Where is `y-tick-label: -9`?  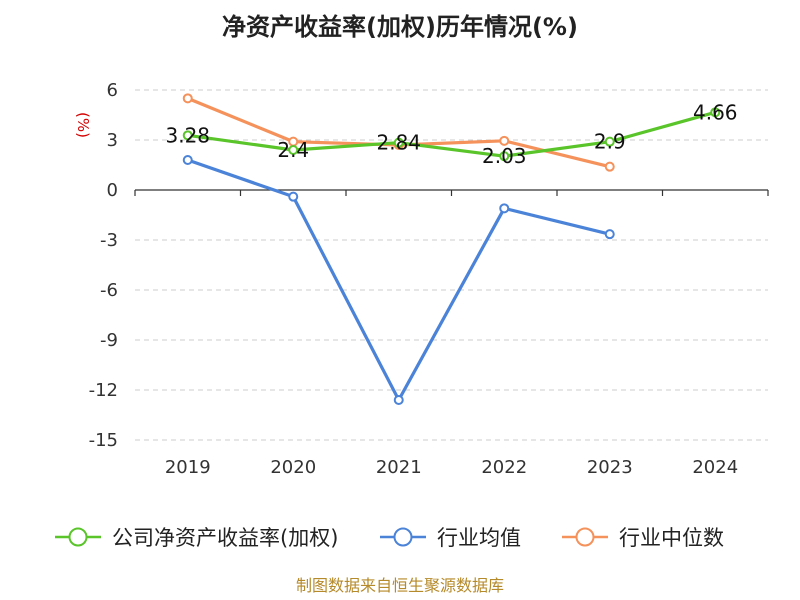 y-tick-label: -9 is located at coordinates (109, 340).